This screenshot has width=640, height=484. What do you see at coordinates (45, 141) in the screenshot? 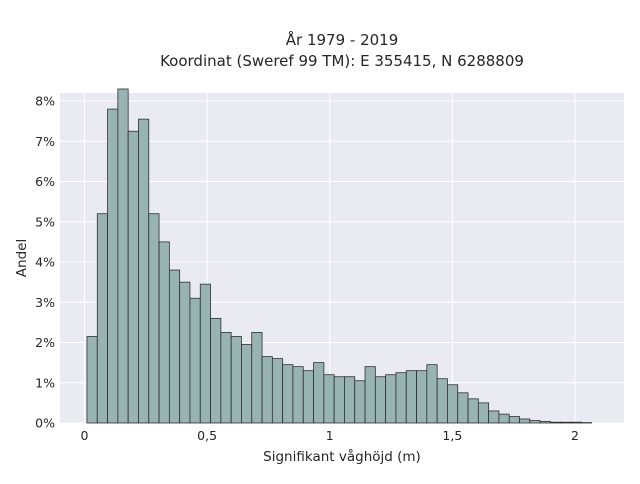
I see `y-tick-label: 7%` at bounding box center [45, 141].